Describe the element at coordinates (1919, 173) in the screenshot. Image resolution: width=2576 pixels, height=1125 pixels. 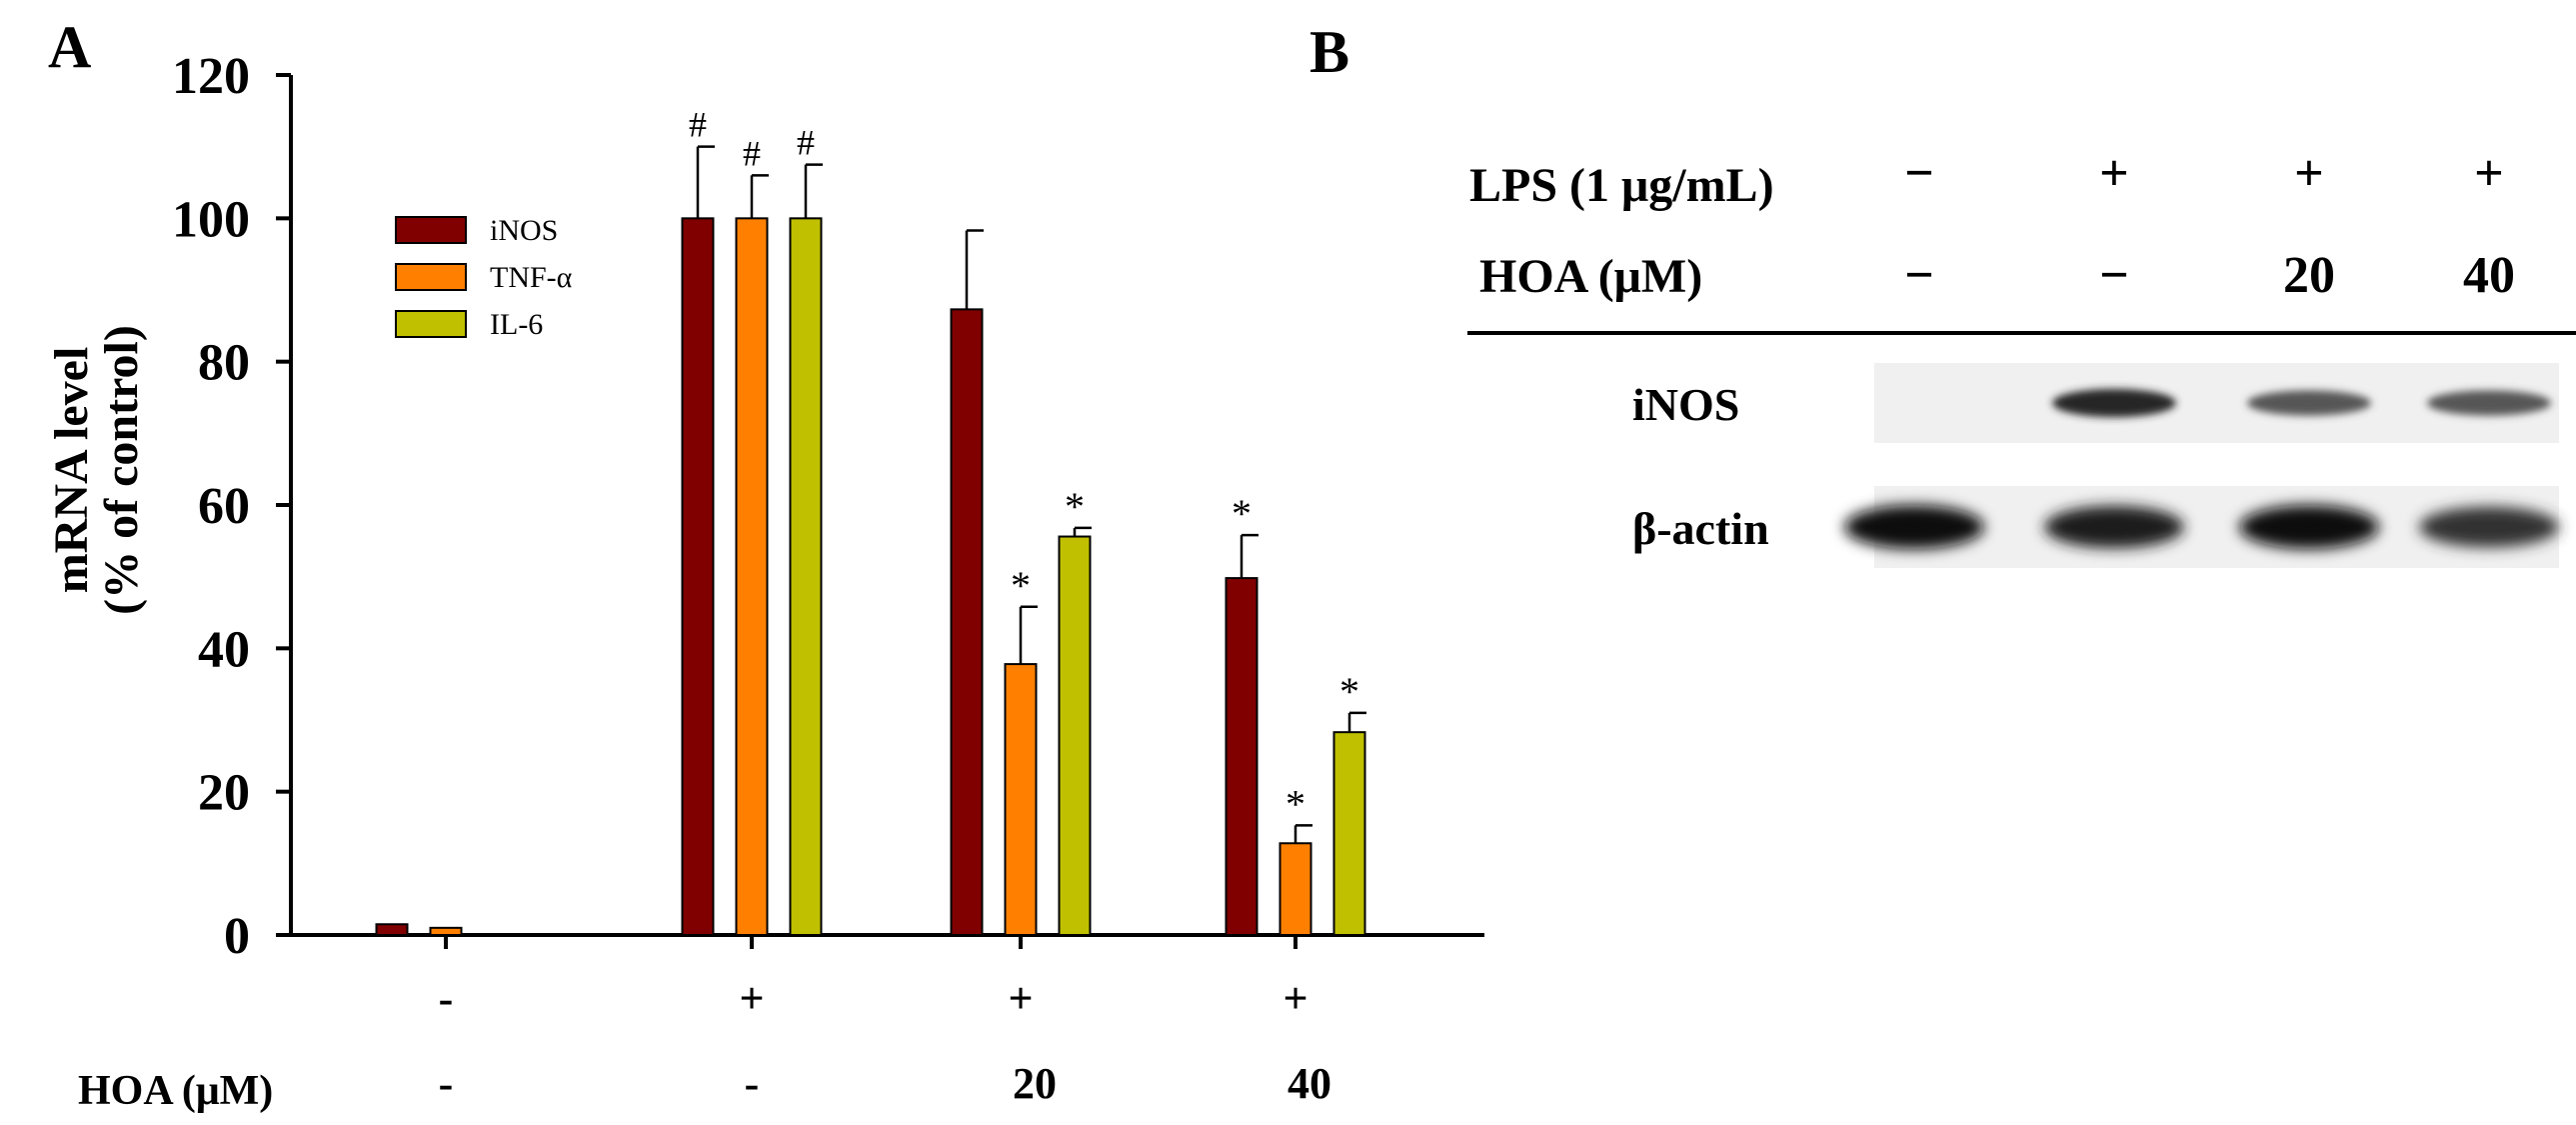
I see `lps-lane-value: −` at that location.